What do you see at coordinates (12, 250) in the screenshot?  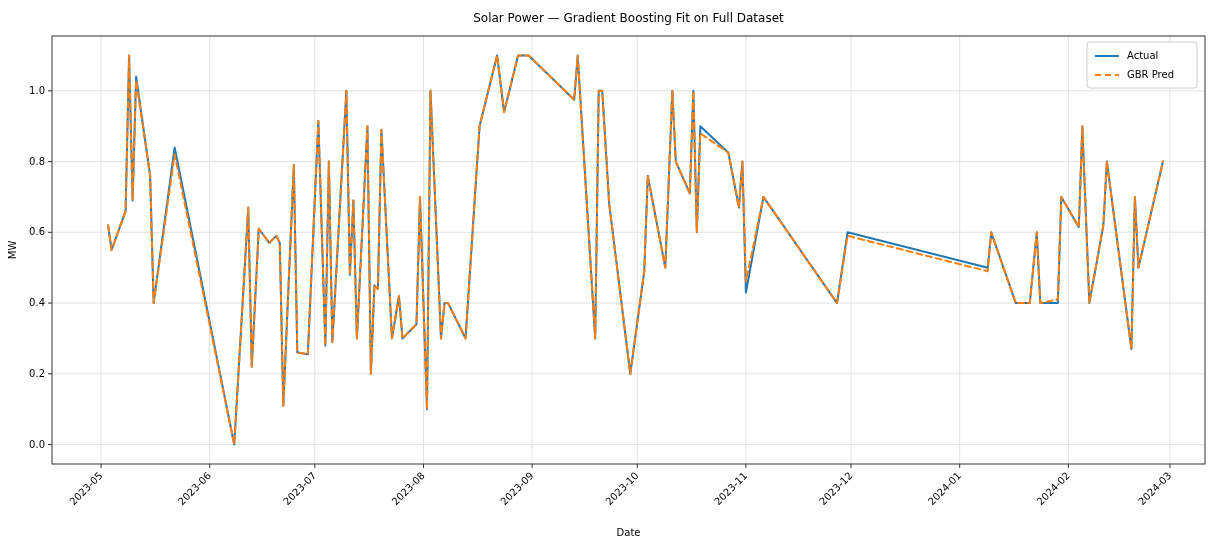 I see `y-axis-title: MW` at bounding box center [12, 250].